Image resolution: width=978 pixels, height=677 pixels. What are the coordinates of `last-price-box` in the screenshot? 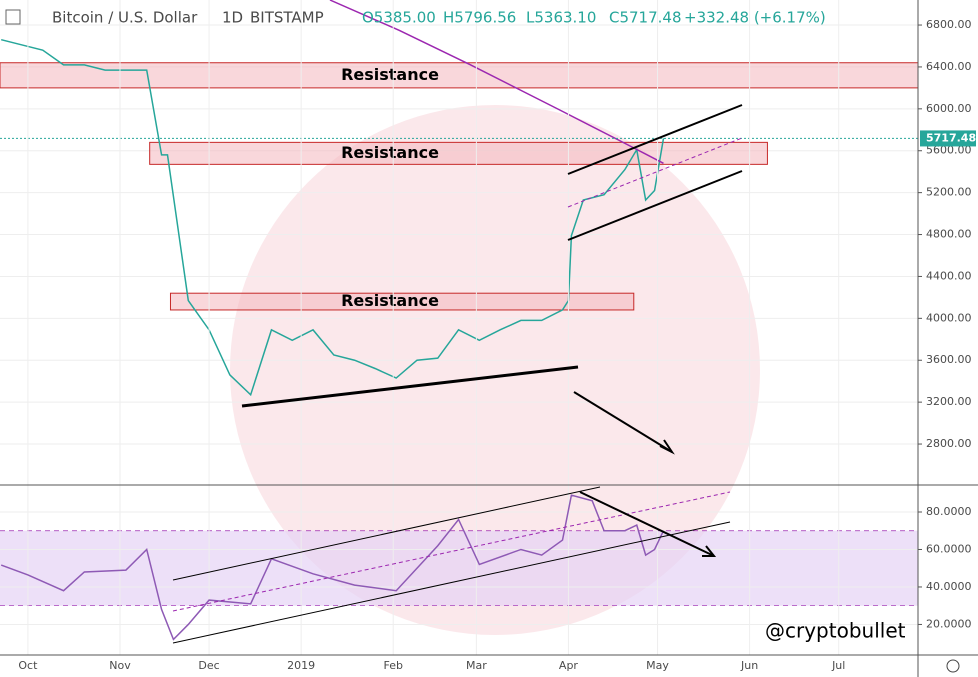 It's located at (948, 138).